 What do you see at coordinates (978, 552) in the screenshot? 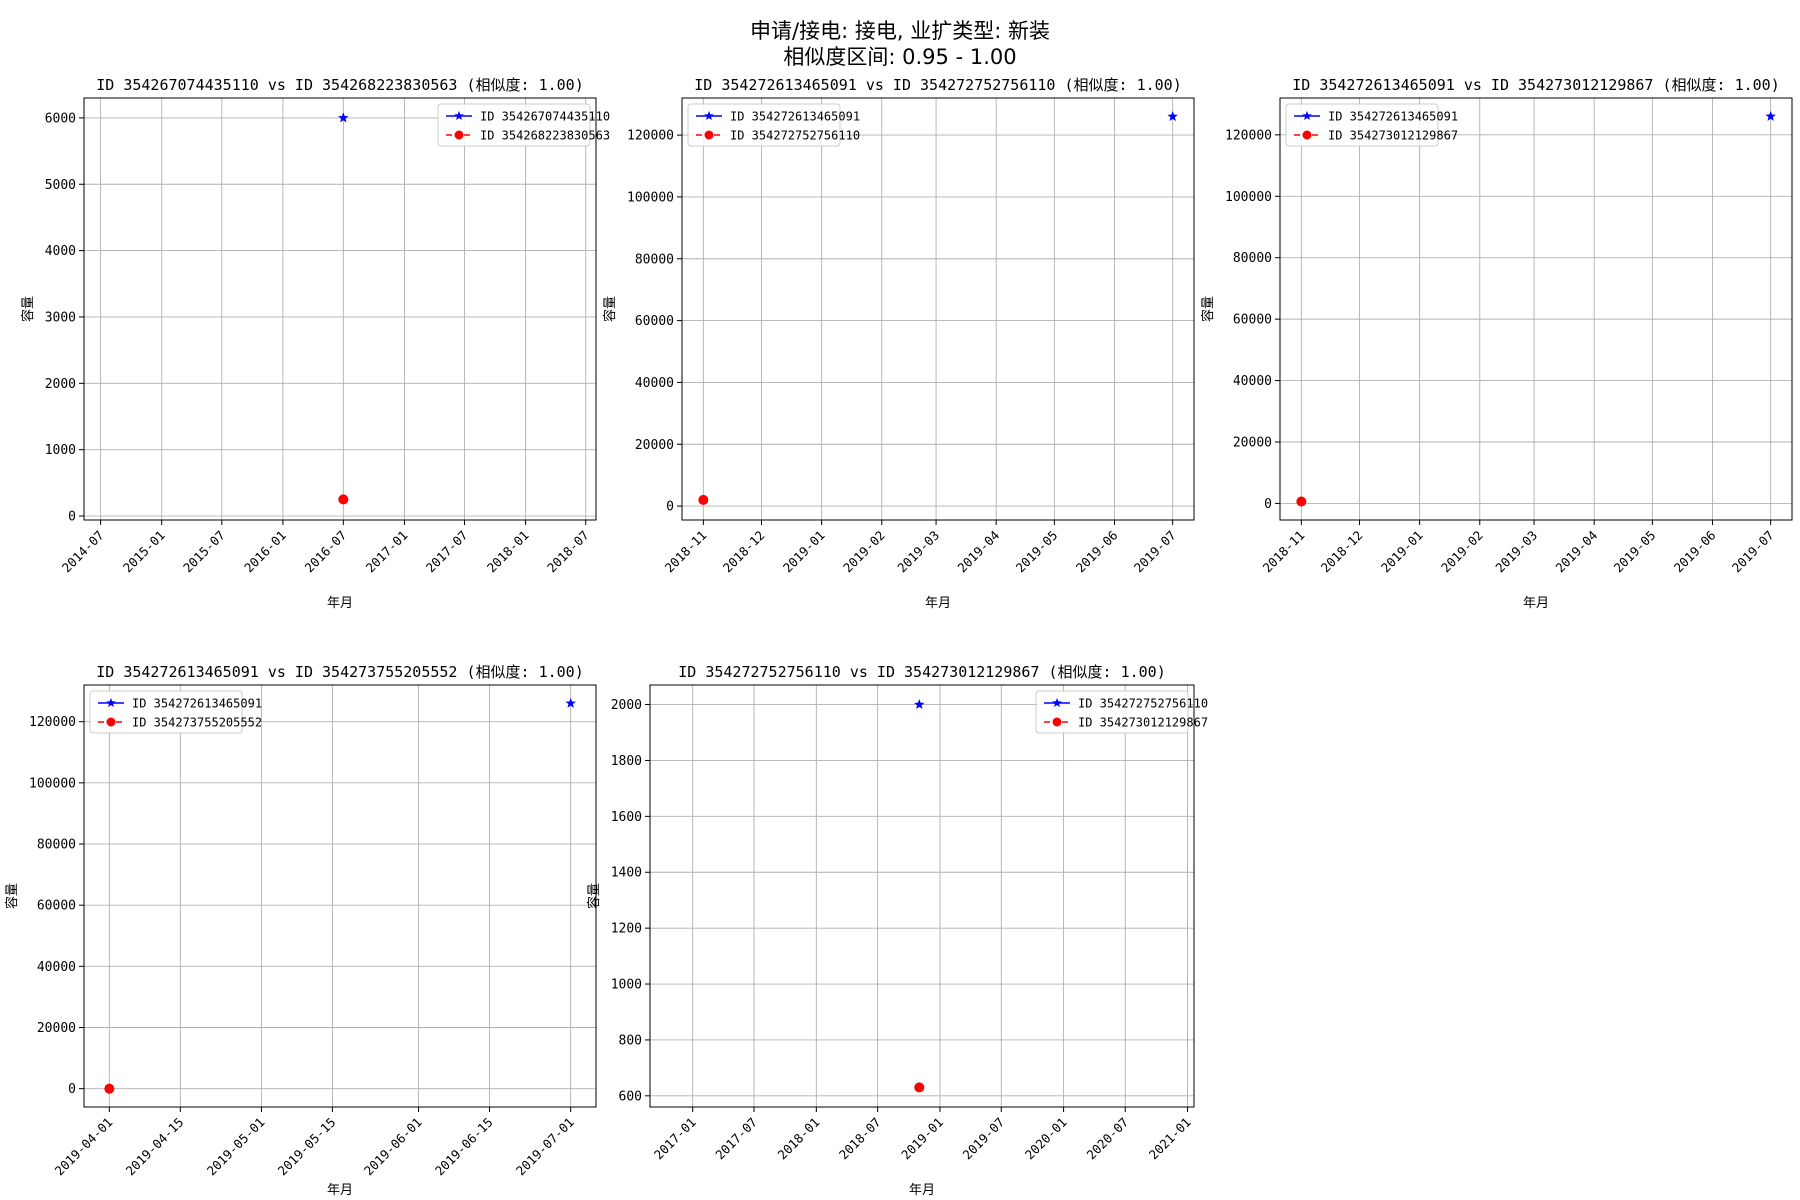
I see `x-tick-label: 2019-04` at bounding box center [978, 552].